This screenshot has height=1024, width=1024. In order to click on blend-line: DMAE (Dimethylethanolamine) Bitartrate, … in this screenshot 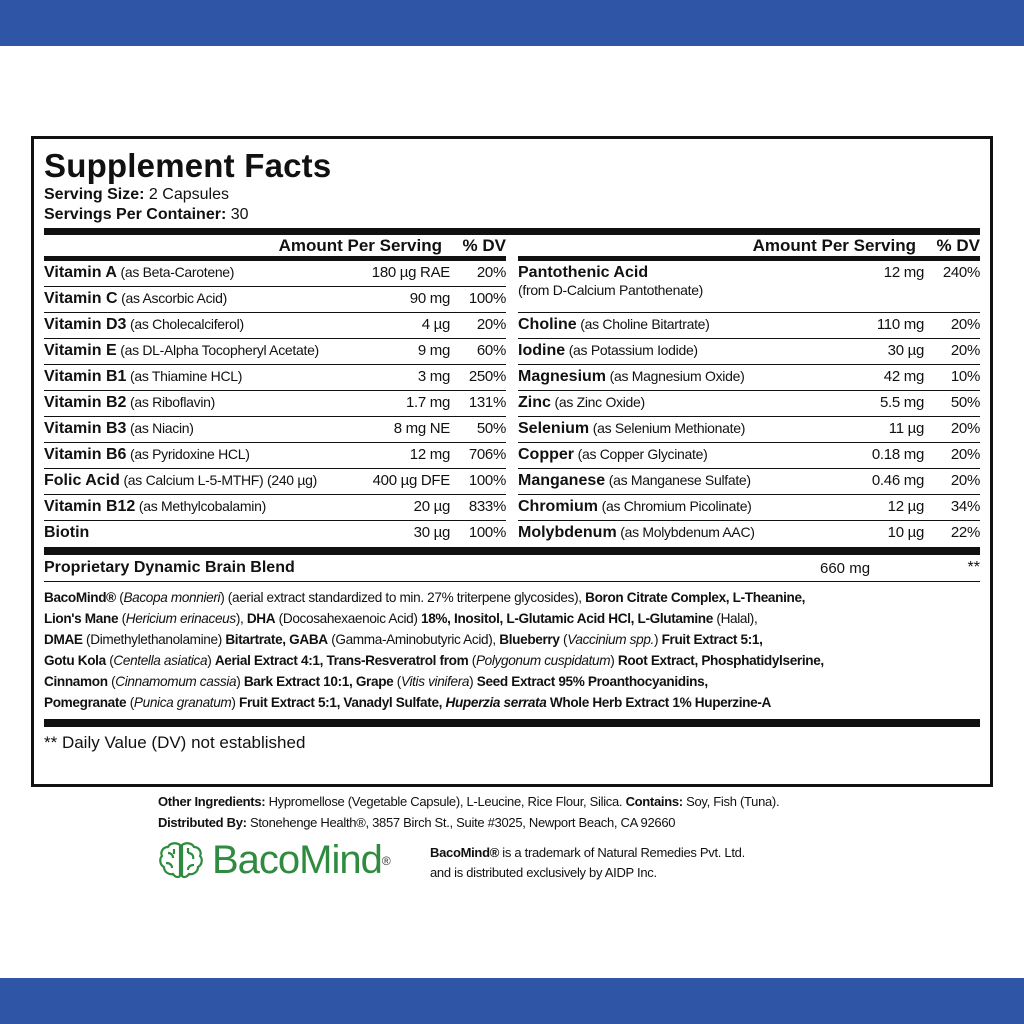, I will do `click(512, 639)`.